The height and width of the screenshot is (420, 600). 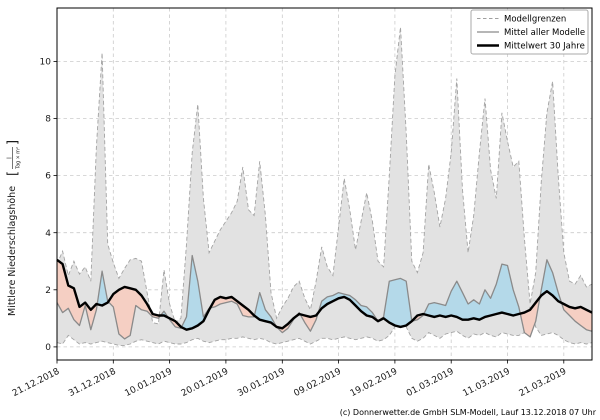 What do you see at coordinates (12, 251) in the screenshot?
I see `y-axis-label-text: Mittlere Niederschlagshöhe` at bounding box center [12, 251].